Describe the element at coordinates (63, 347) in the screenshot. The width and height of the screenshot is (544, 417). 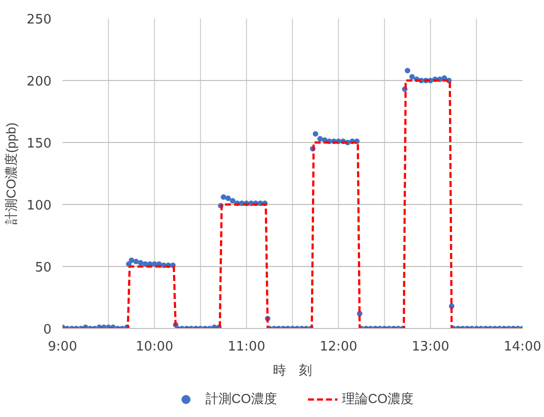
I see `x-tick-label: 9:00` at that location.